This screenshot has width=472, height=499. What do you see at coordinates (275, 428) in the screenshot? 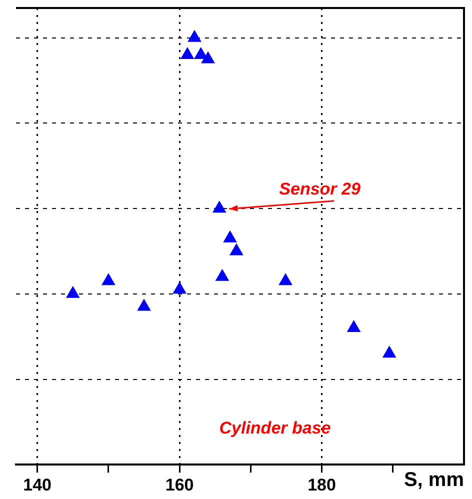
I see `annotation: Cylinder base` at bounding box center [275, 428].